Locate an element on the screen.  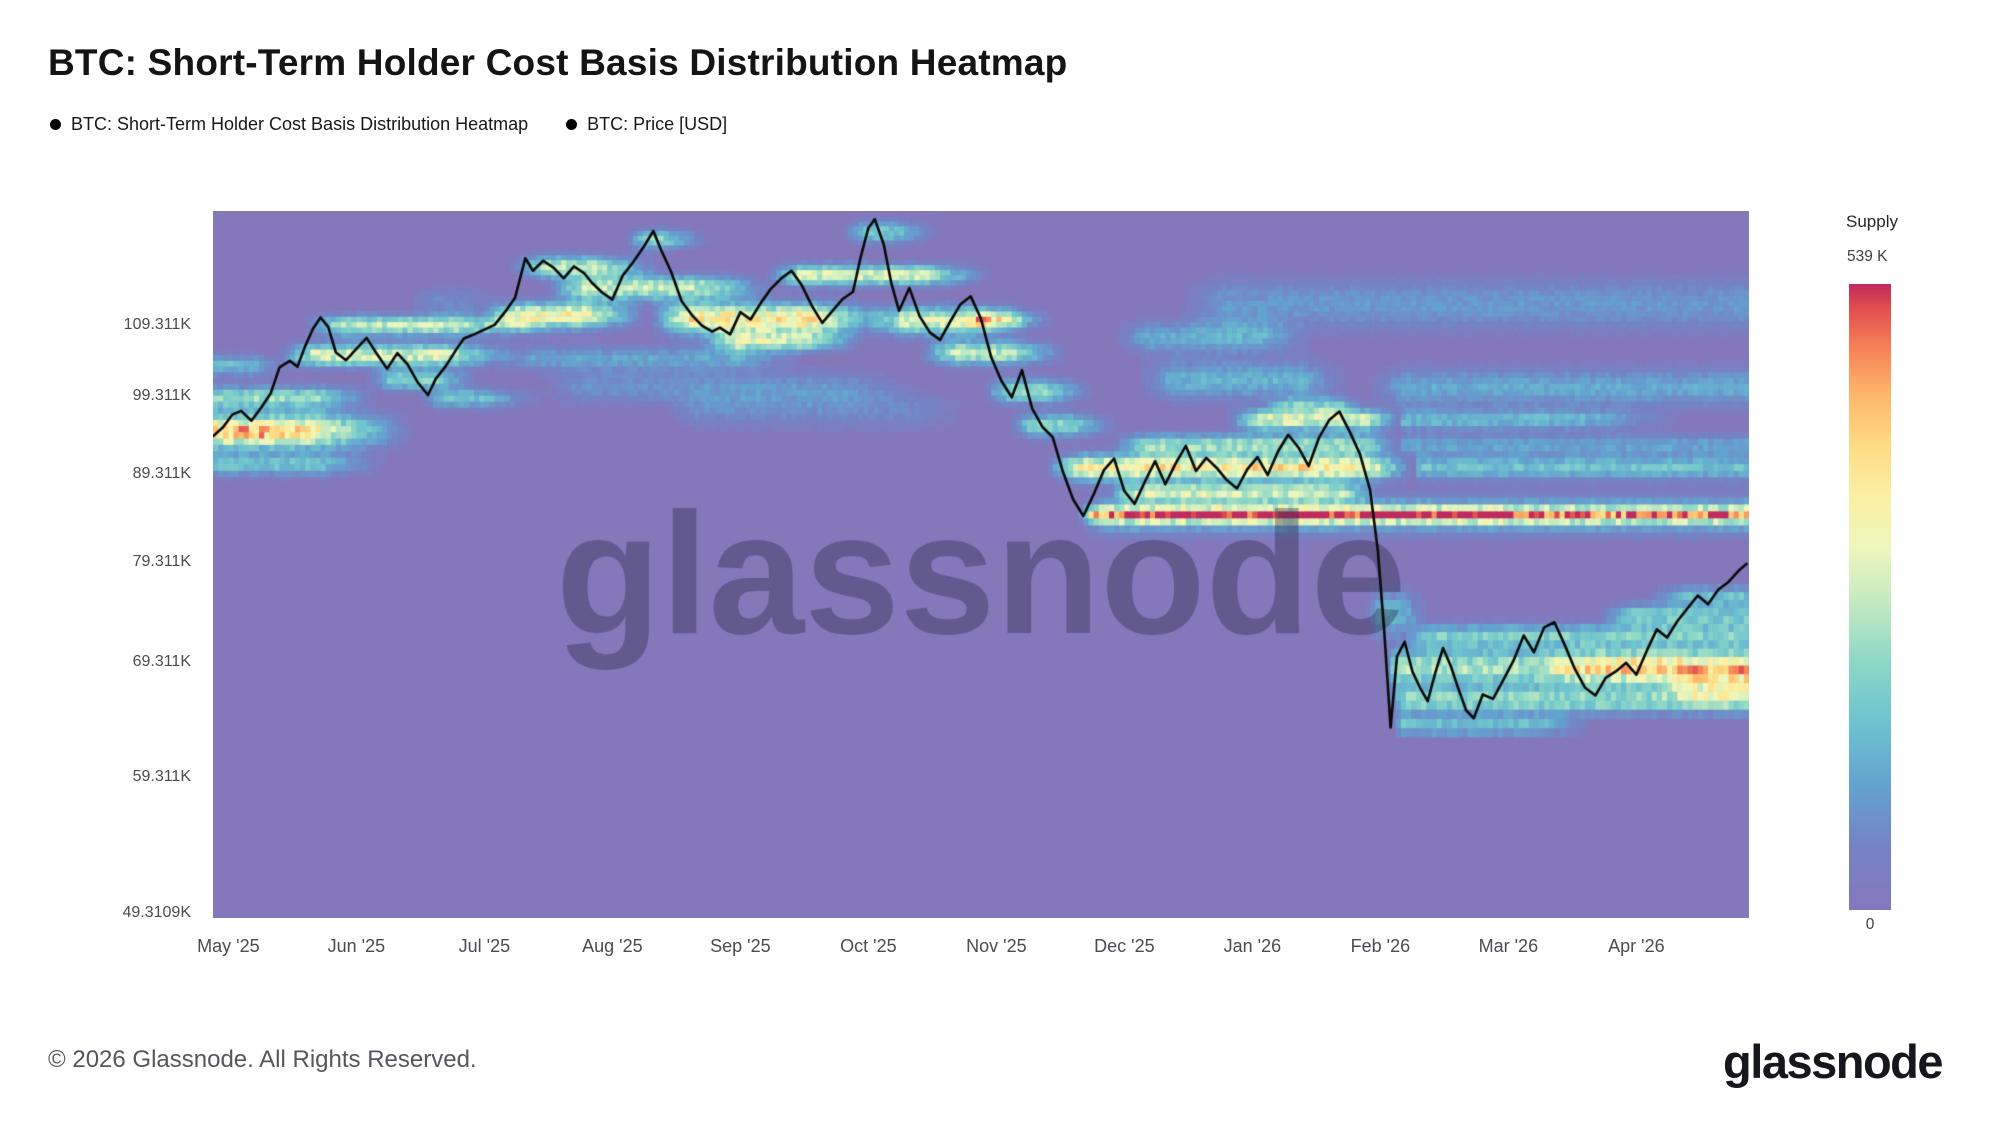
x-axis-month-label: Aug '25 is located at coordinates (612, 946).